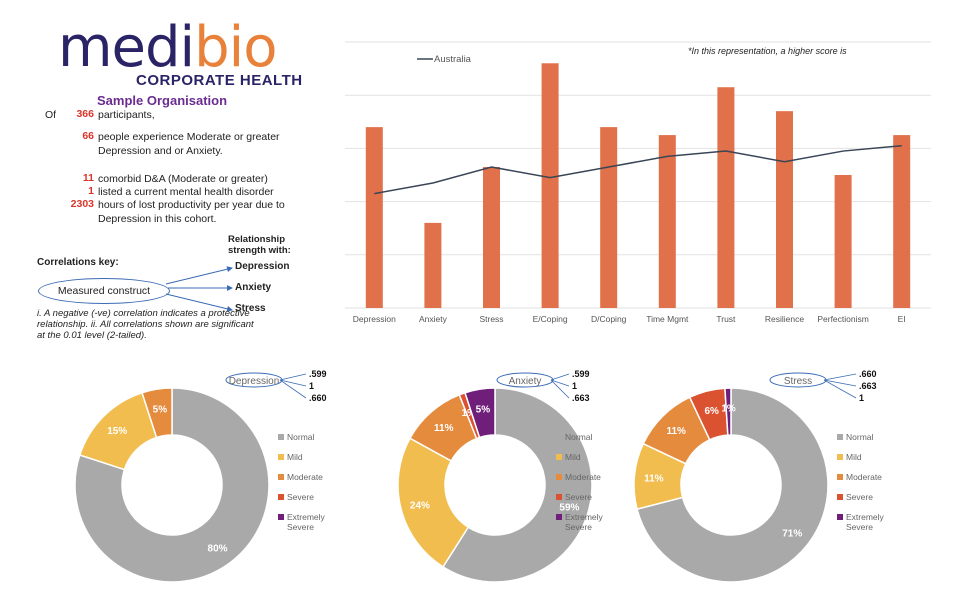  What do you see at coordinates (104, 291) in the screenshot?
I see `measured-construct-ellipse: Measured construct` at bounding box center [104, 291].